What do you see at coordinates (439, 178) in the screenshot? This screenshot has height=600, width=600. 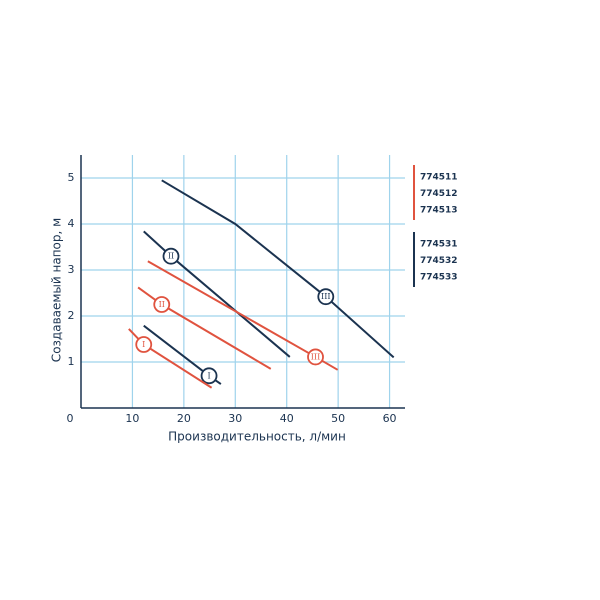 I see `legend-label: 774511` at bounding box center [439, 178].